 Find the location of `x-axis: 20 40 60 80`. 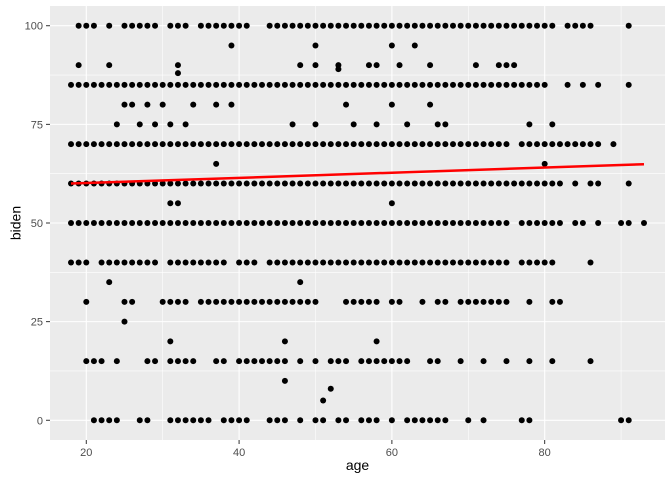

x-axis: 20 40 60 80 is located at coordinates (315, 449).